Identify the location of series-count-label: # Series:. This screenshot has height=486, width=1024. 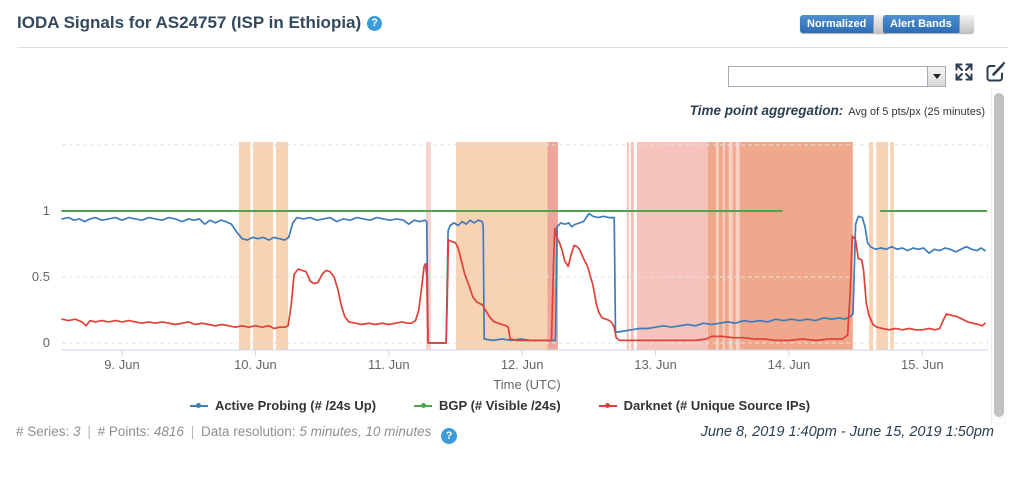
(43, 431).